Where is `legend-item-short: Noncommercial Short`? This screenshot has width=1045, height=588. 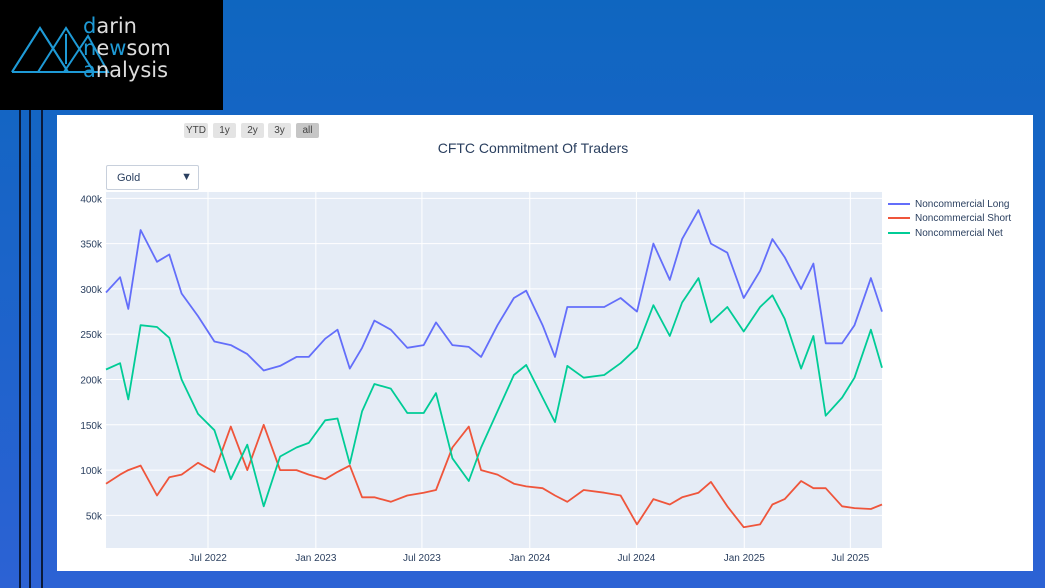 legend-item-short: Noncommercial Short is located at coordinates (949, 218).